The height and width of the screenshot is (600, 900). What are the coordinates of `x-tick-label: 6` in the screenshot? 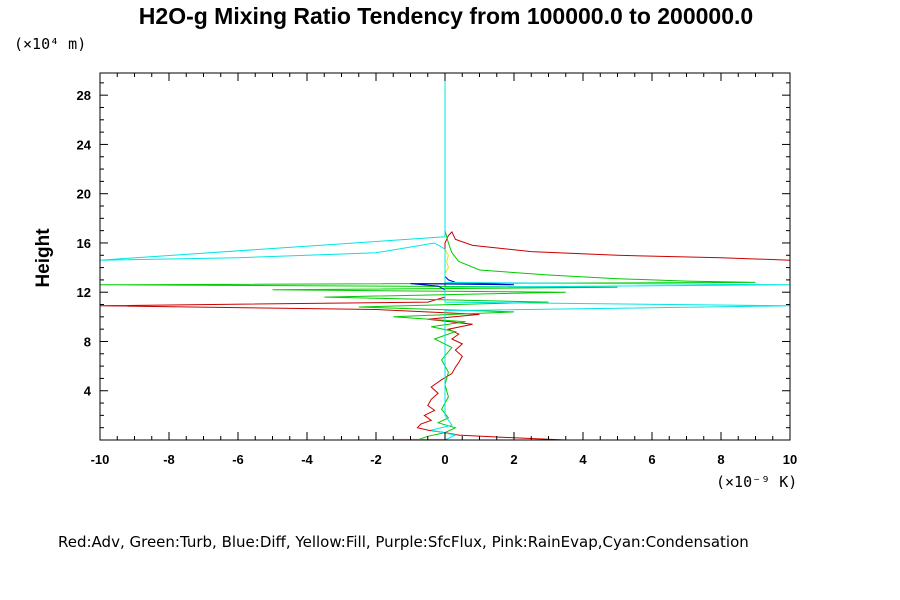 It's located at (651, 459).